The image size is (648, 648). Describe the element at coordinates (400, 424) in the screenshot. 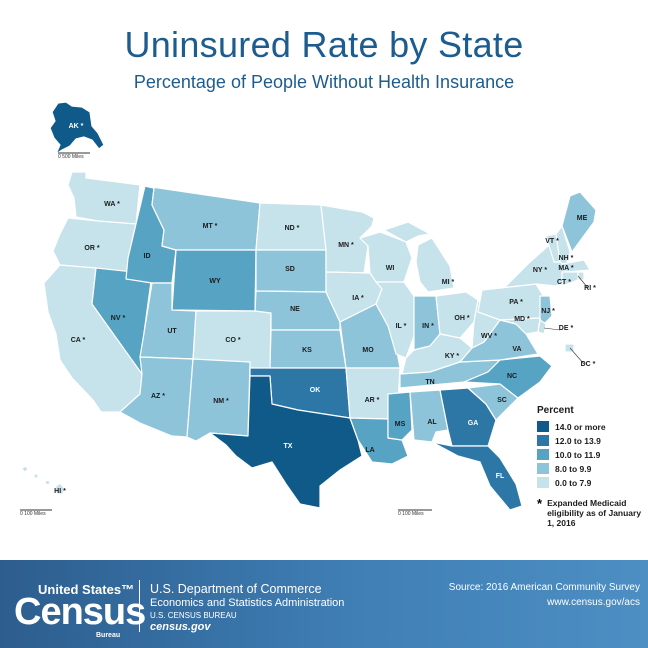

I see `state-label-ms: MS` at that location.